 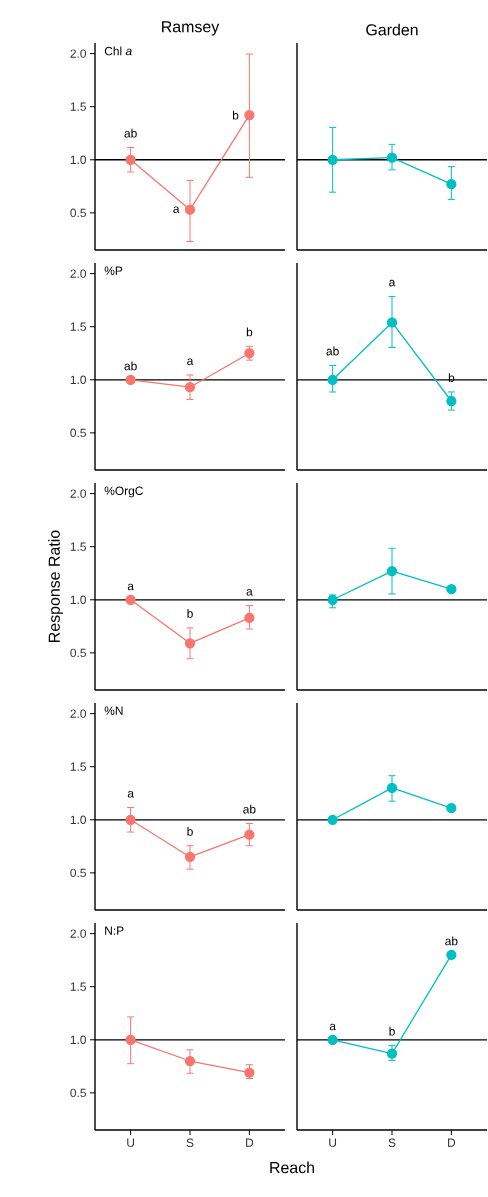 I want to click on chart-subtitle: %OrgC, so click(x=123, y=492).